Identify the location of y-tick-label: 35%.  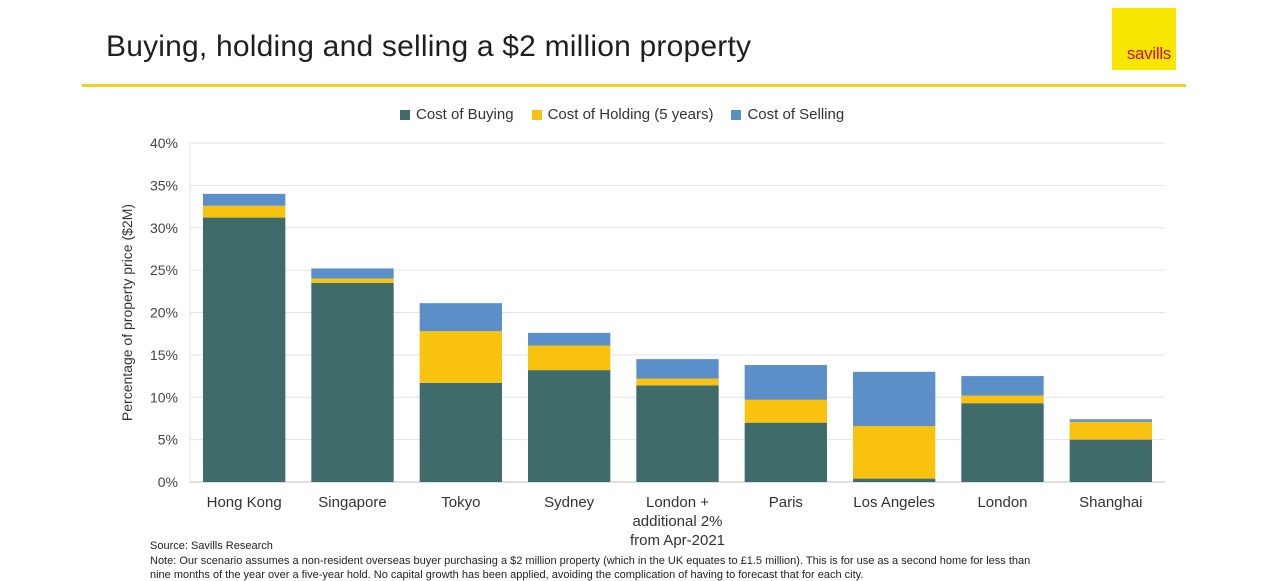
(164, 185).